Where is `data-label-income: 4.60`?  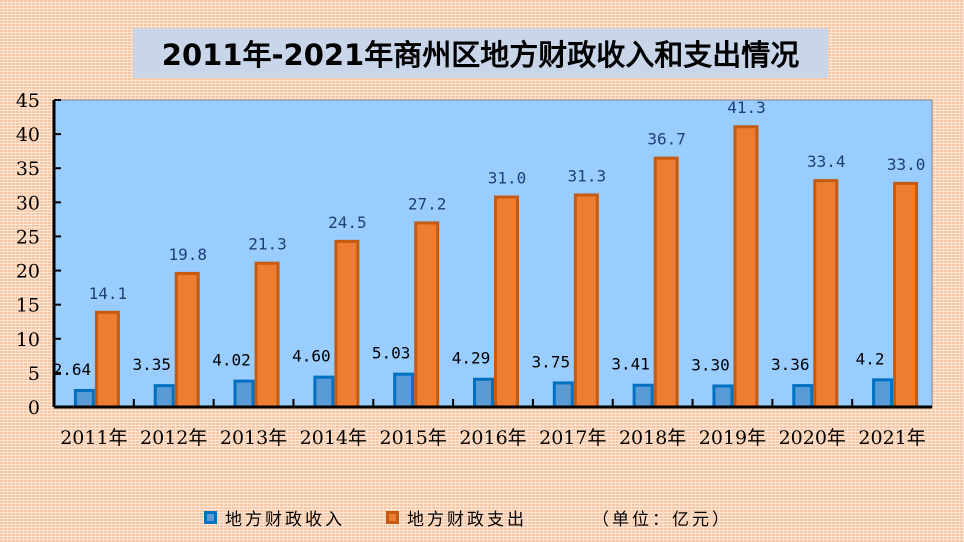
data-label-income: 4.60 is located at coordinates (311, 356).